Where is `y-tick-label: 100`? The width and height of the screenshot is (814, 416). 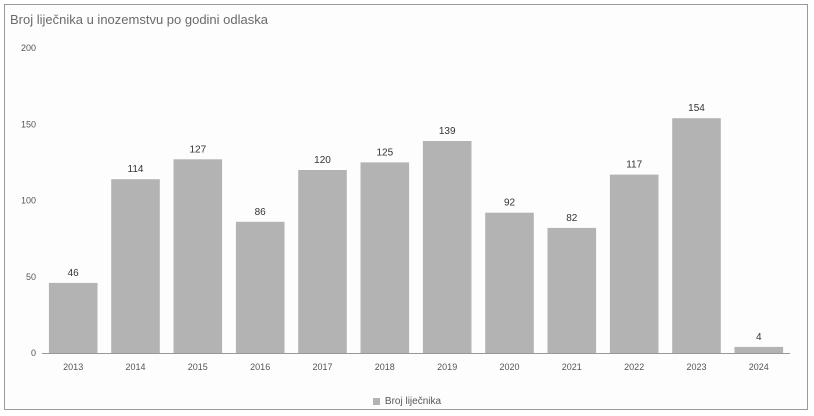 y-tick-label: 100 is located at coordinates (28, 201).